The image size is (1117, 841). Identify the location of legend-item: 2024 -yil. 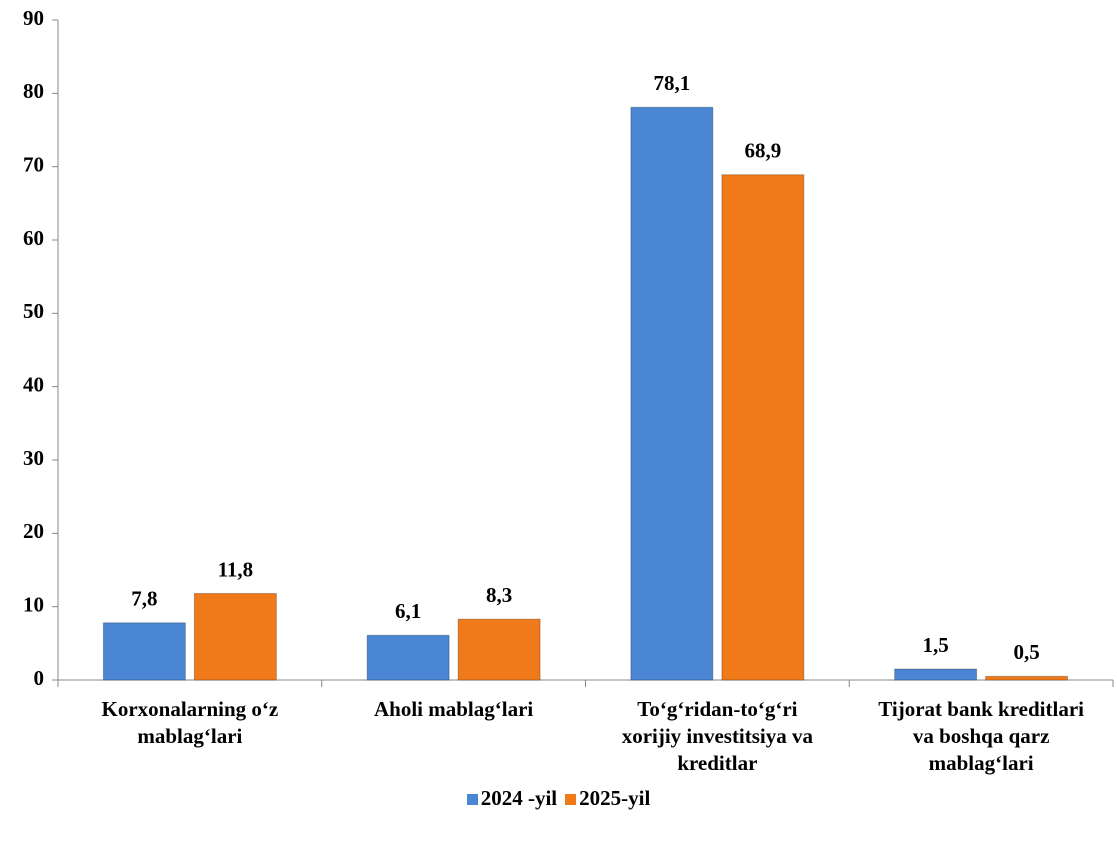
(512, 798).